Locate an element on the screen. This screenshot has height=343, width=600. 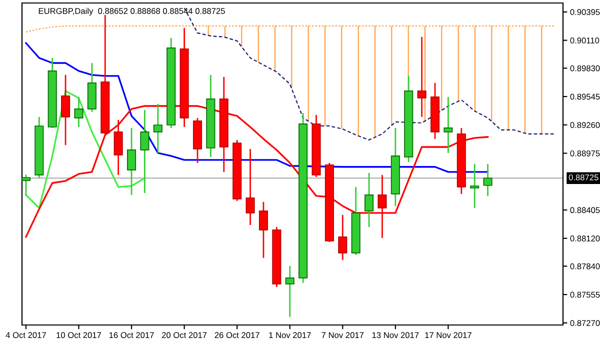
x-tick-label: 4 Oct 2017 is located at coordinates (26, 335).